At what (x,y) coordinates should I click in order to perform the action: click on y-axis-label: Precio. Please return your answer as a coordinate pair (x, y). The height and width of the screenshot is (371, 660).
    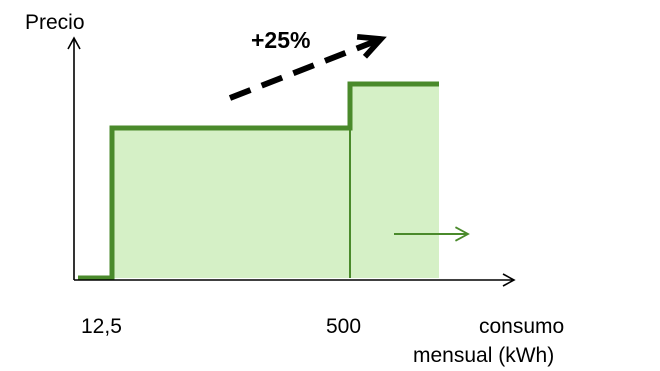
    Looking at the image, I should click on (55, 22).